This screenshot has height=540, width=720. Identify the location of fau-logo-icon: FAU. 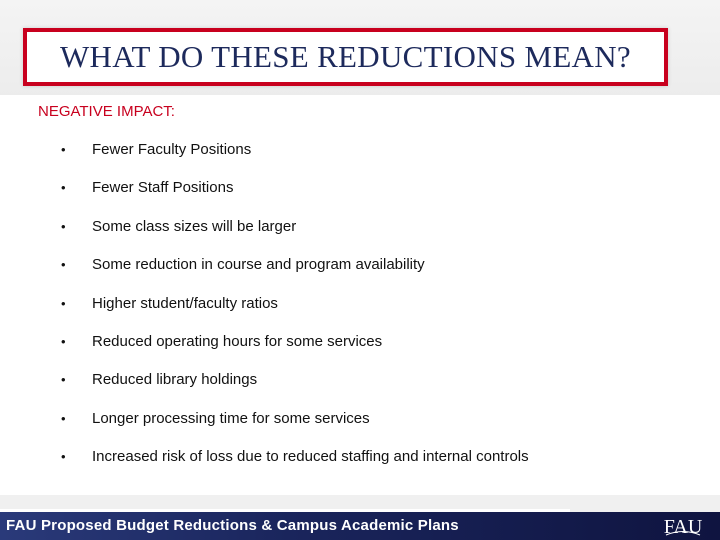
(683, 527).